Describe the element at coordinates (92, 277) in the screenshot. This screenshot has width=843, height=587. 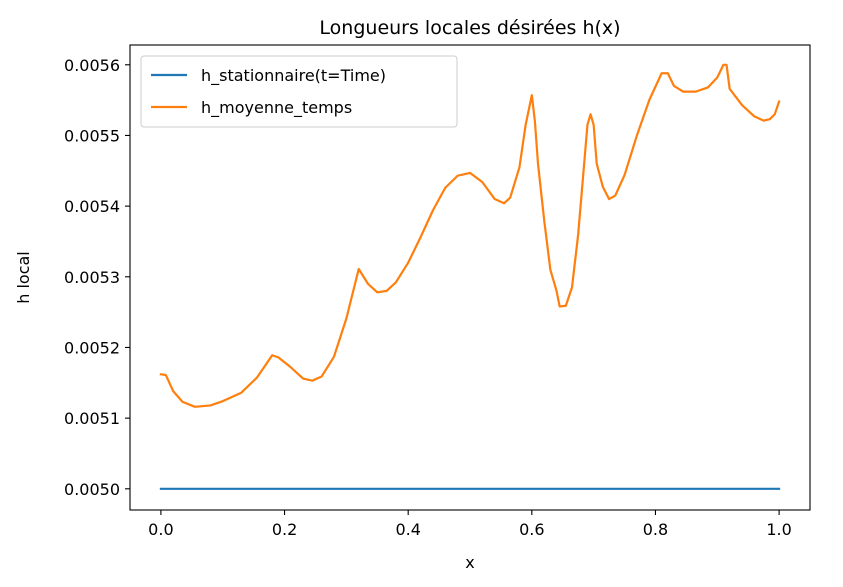
I see `y-tick-label: 0.0053` at that location.